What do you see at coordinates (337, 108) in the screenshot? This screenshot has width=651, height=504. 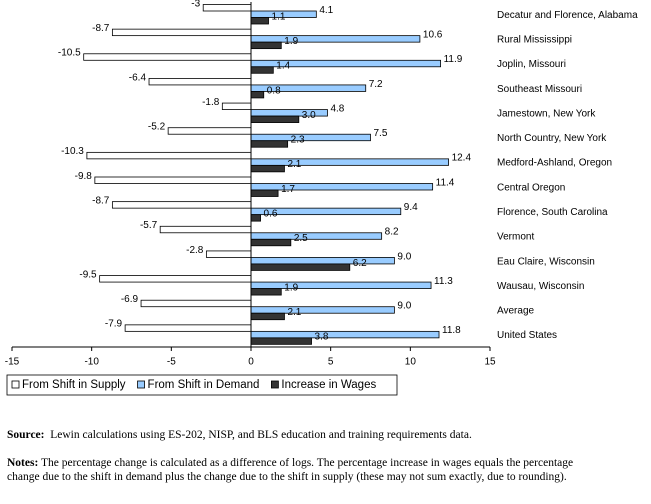 I see `value-label: 4.8` at bounding box center [337, 108].